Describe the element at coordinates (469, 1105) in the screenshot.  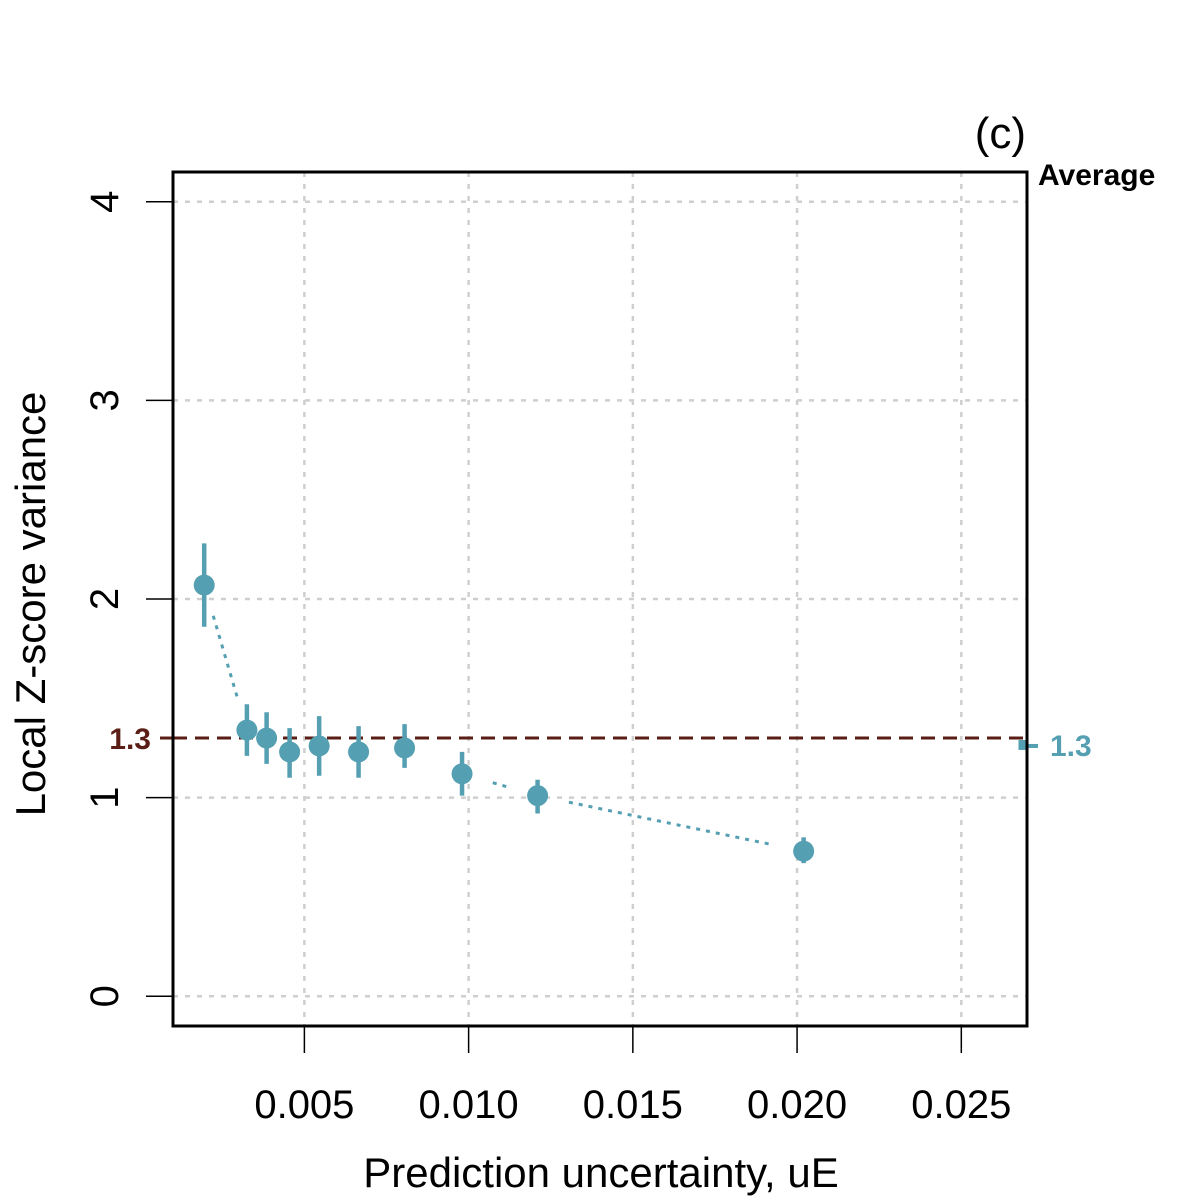
I see `x-tick-label: 0.010` at that location.